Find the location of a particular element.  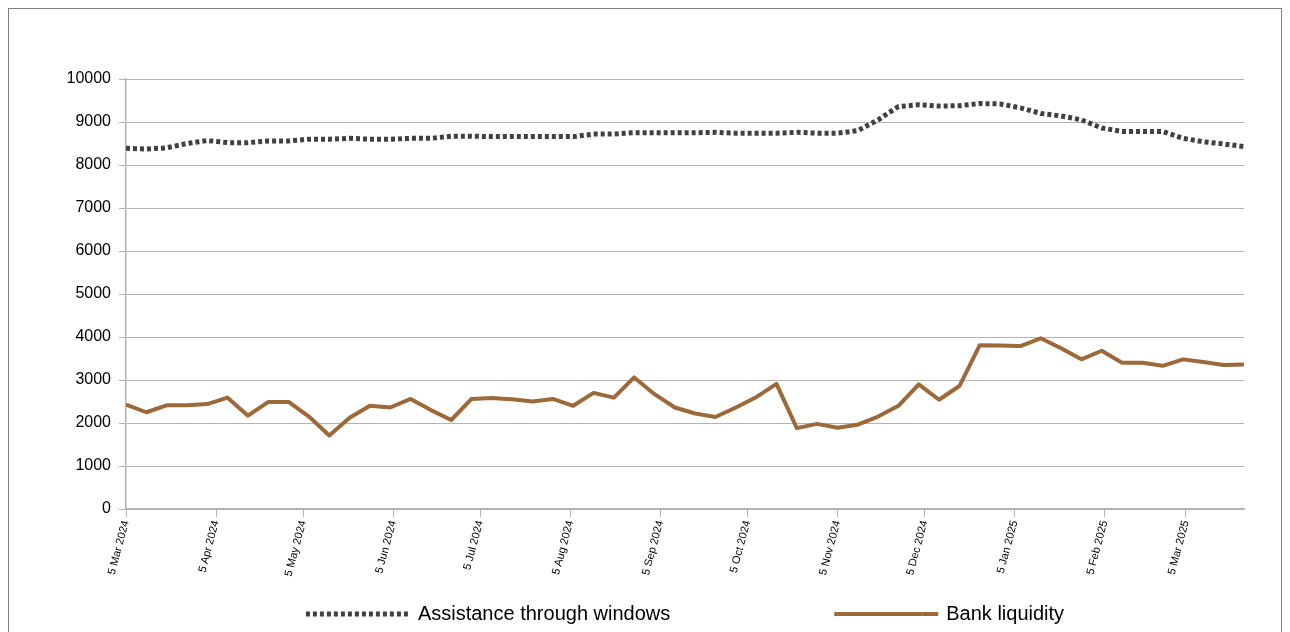

y-tick-label: 1000 is located at coordinates (93, 465).